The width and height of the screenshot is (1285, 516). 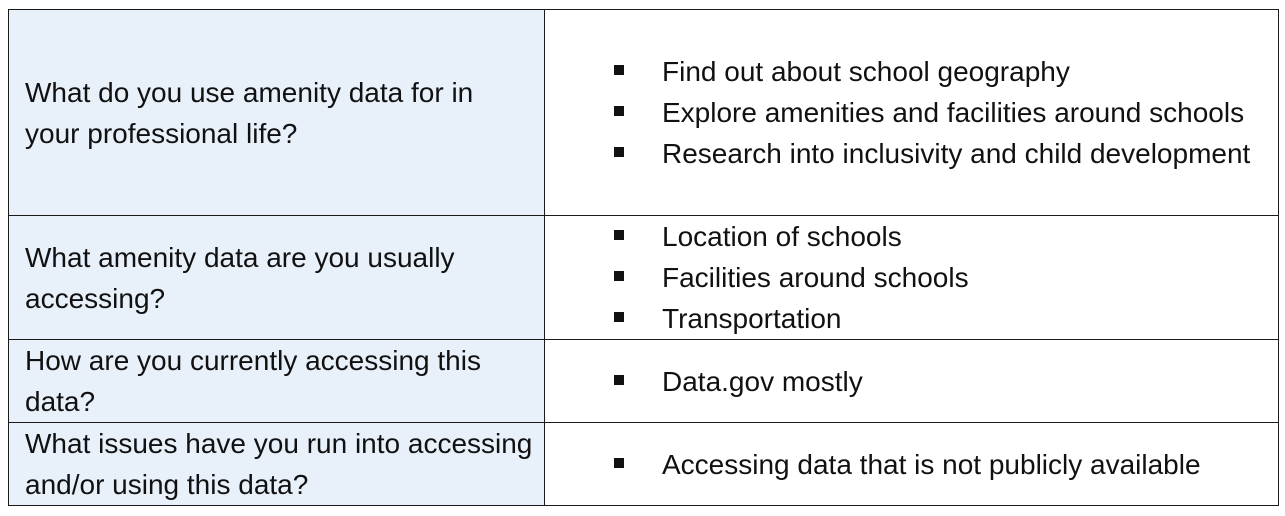 What do you see at coordinates (815, 277) in the screenshot?
I see `list-item-text: Facilities around schools` at bounding box center [815, 277].